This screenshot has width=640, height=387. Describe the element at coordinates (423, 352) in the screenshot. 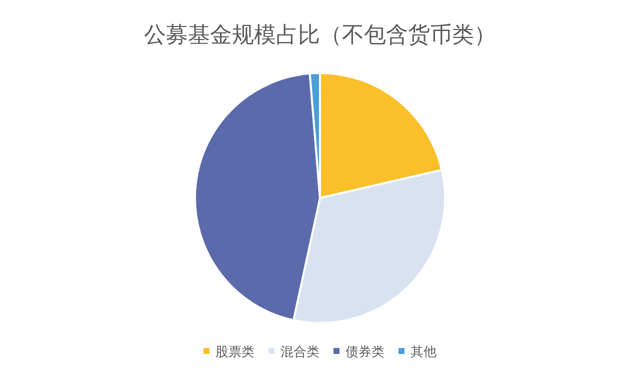

I see `legend-label: 其他` at that location.